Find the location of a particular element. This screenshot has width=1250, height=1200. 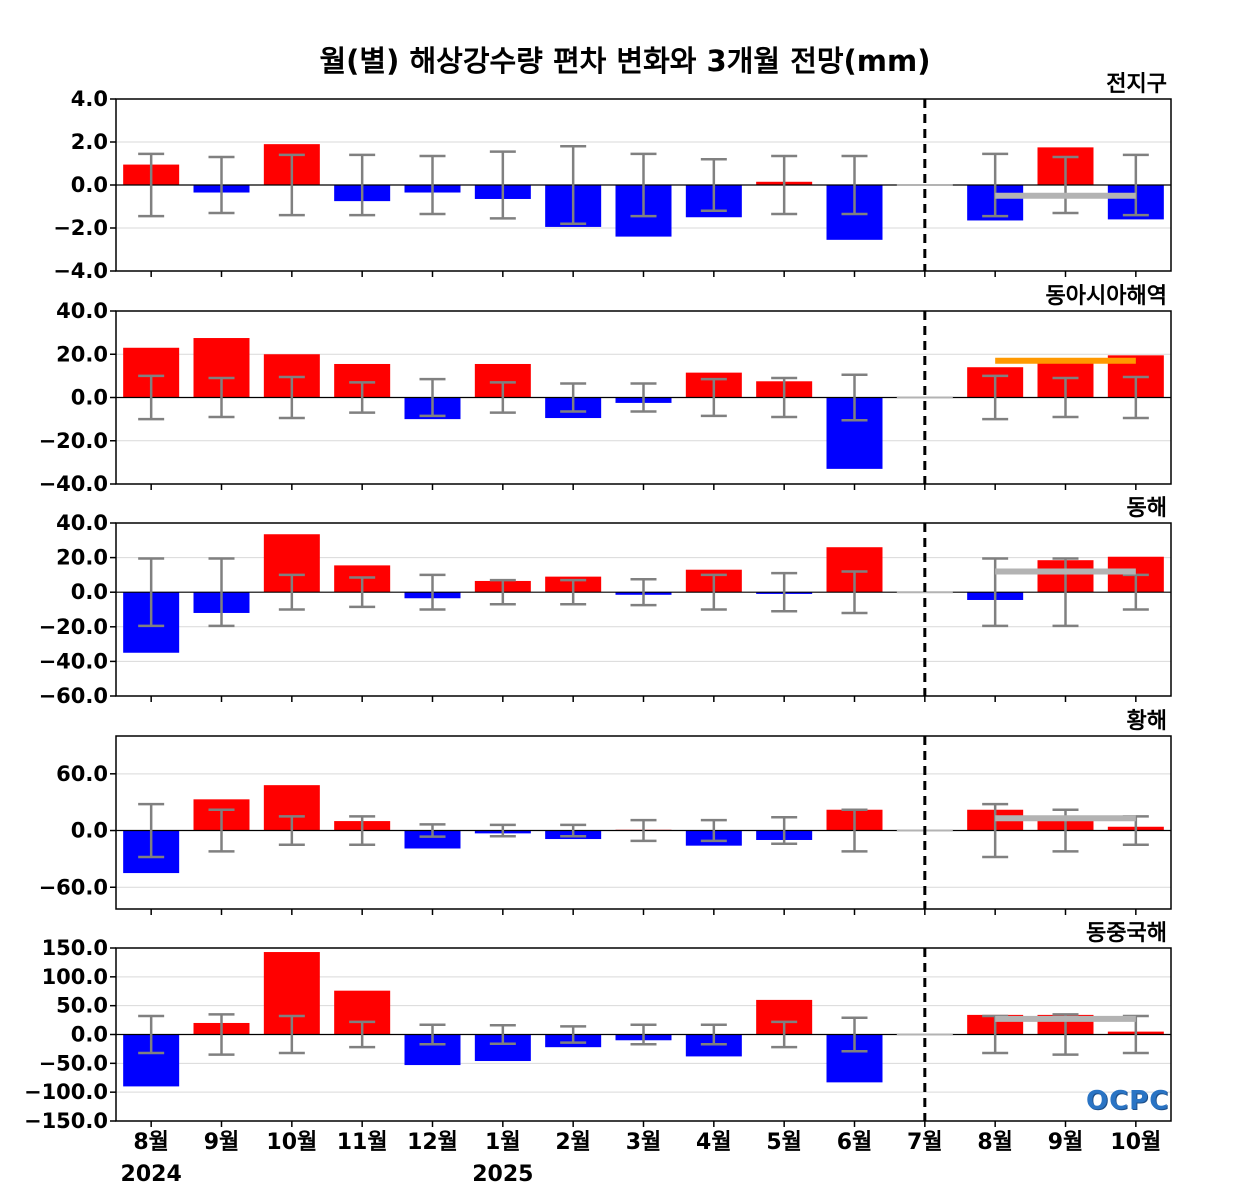

y-tick-label: −4.0 is located at coordinates (80, 271).